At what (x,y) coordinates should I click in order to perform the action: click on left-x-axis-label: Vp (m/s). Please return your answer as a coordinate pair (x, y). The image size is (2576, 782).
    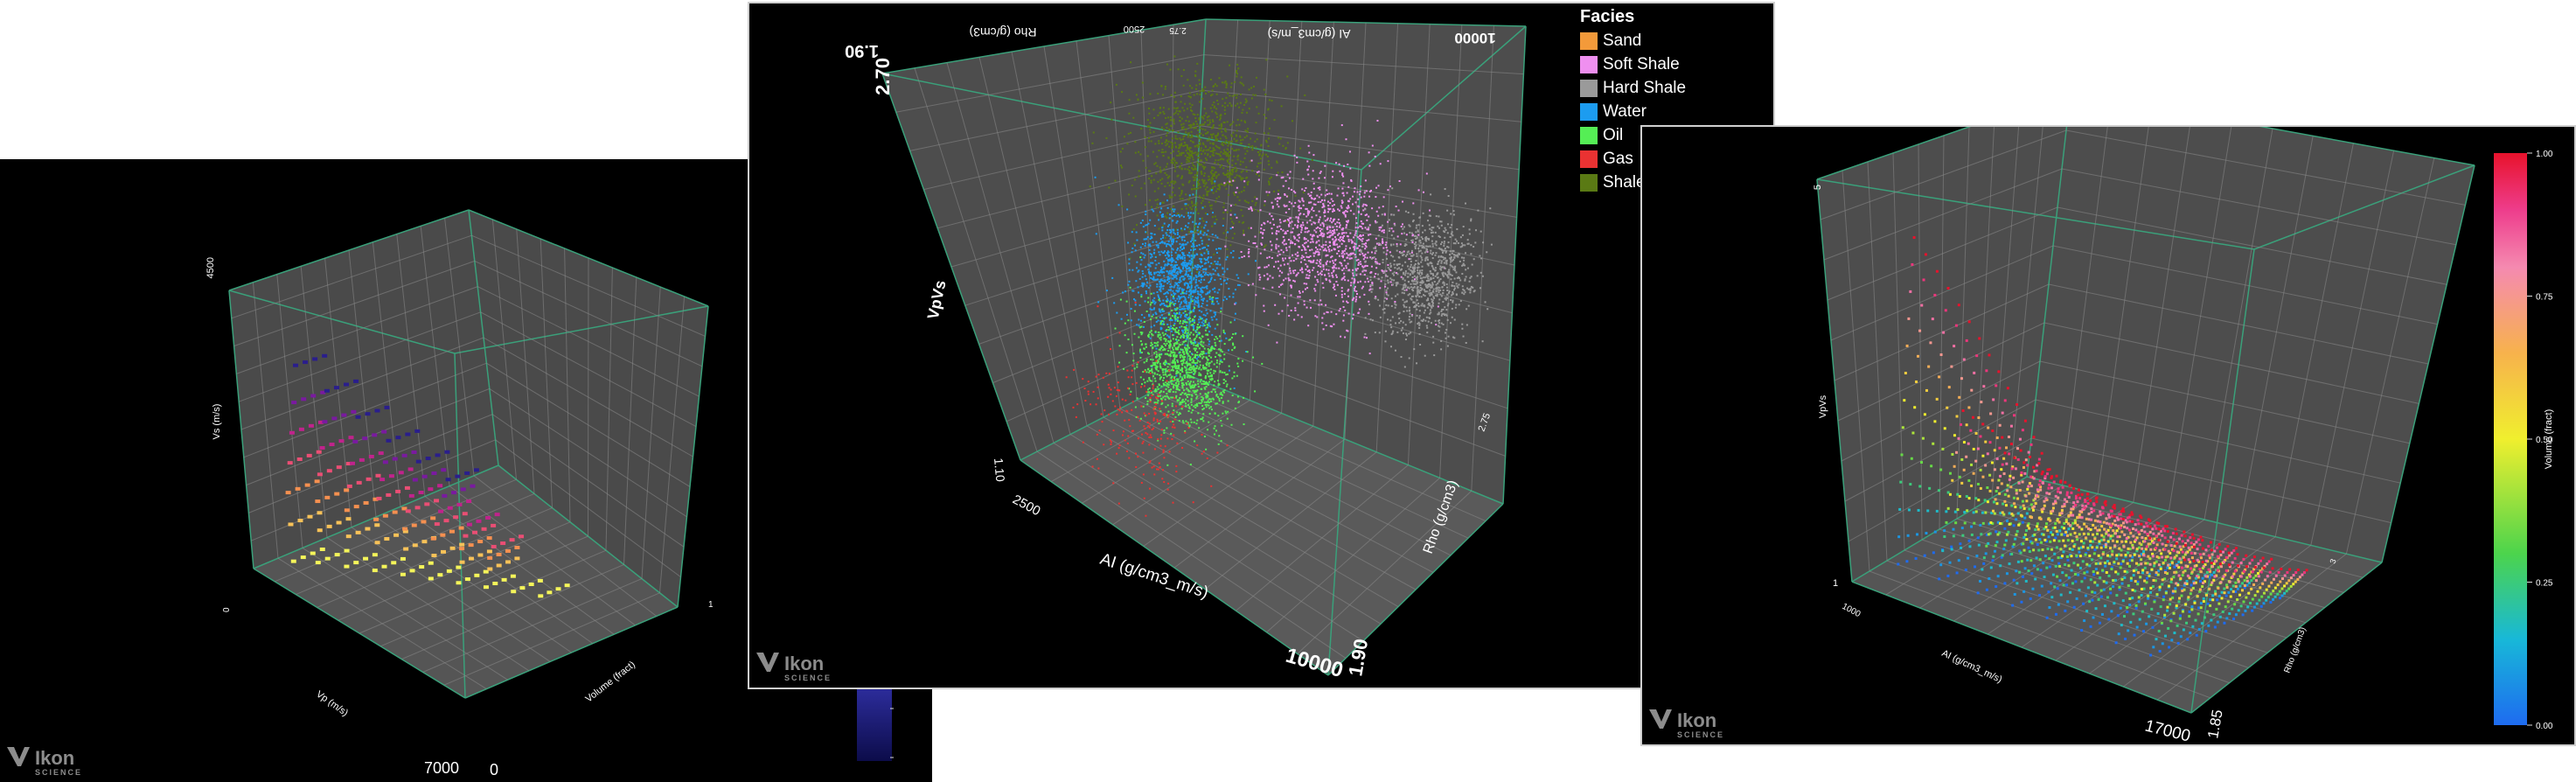
    Looking at the image, I should click on (332, 704).